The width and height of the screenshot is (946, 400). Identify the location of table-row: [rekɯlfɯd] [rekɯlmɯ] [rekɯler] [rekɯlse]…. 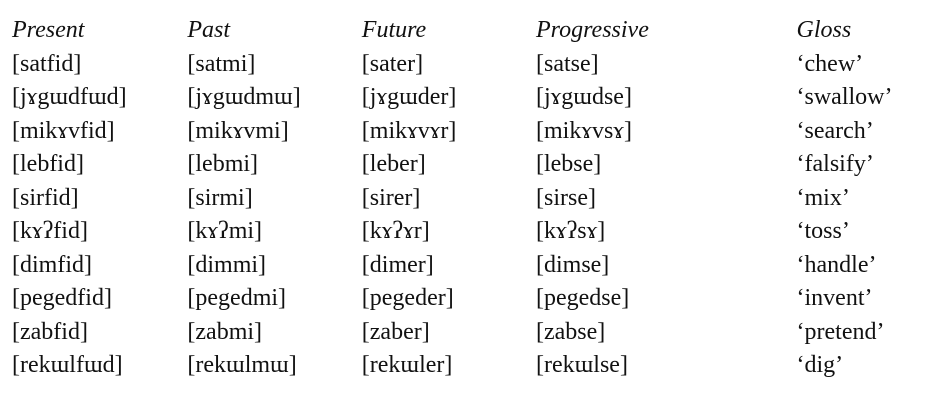
(479, 366).